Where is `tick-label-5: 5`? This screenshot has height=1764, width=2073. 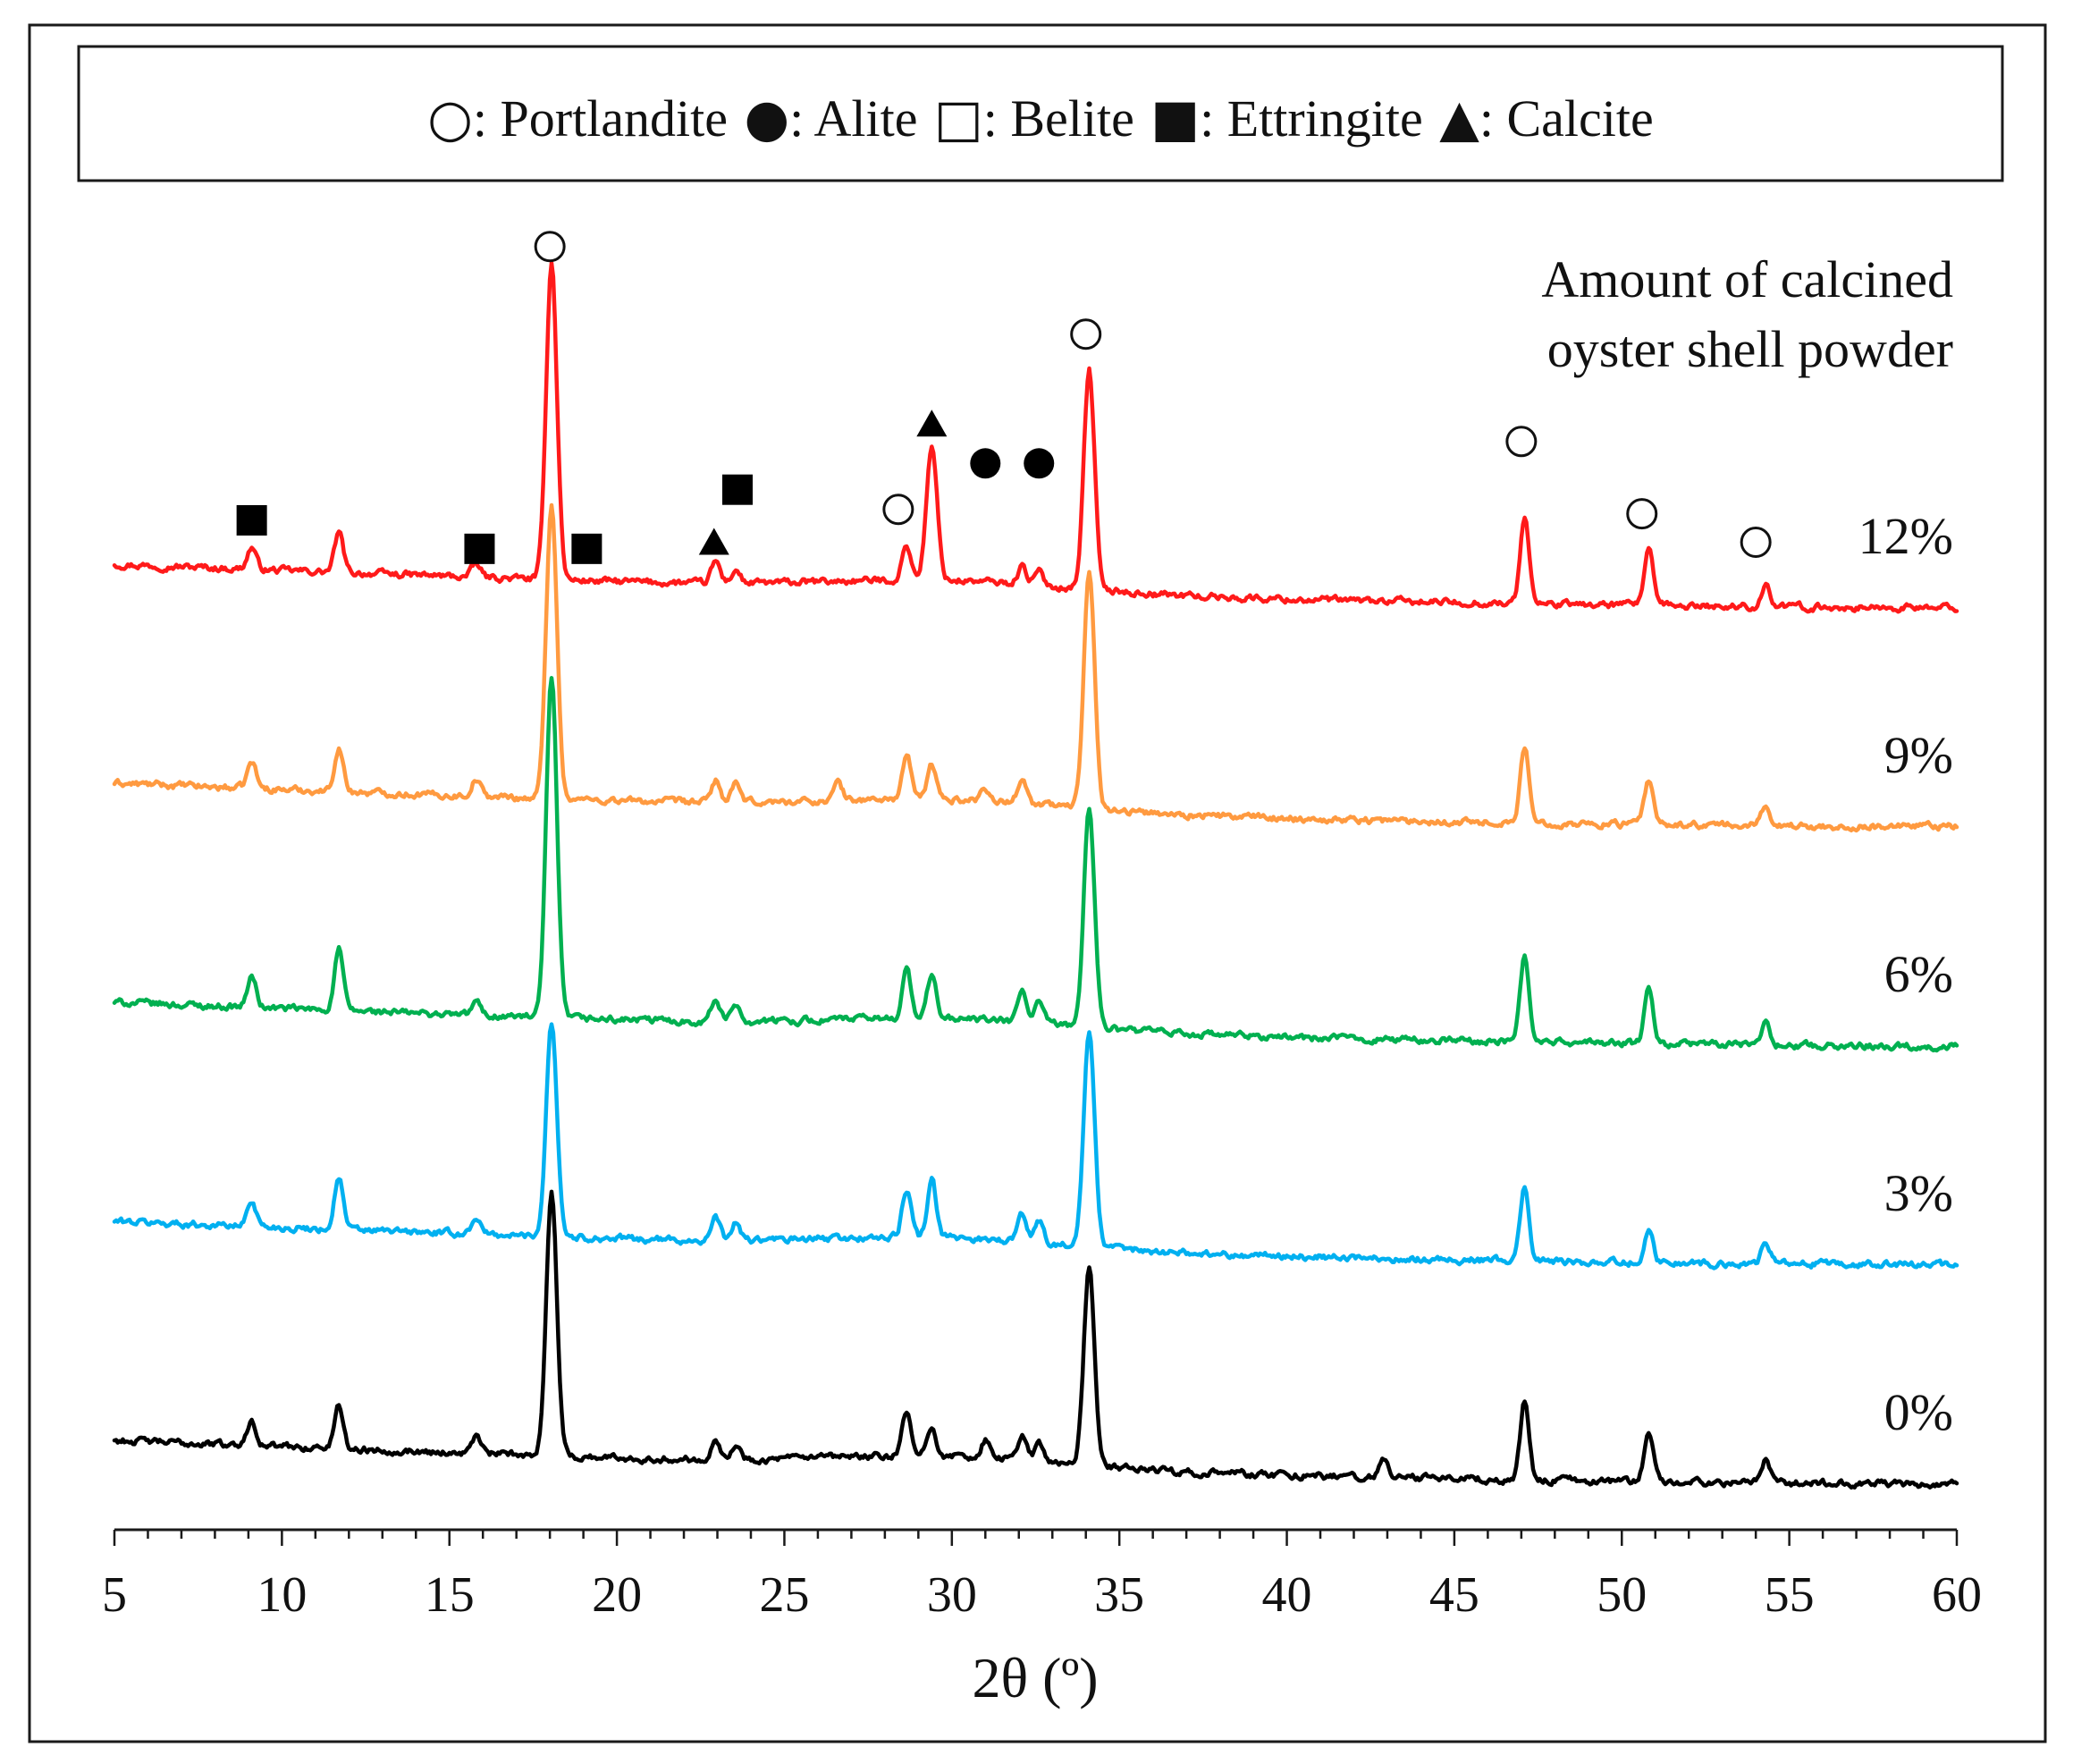
tick-label-5: 5 is located at coordinates (115, 1595).